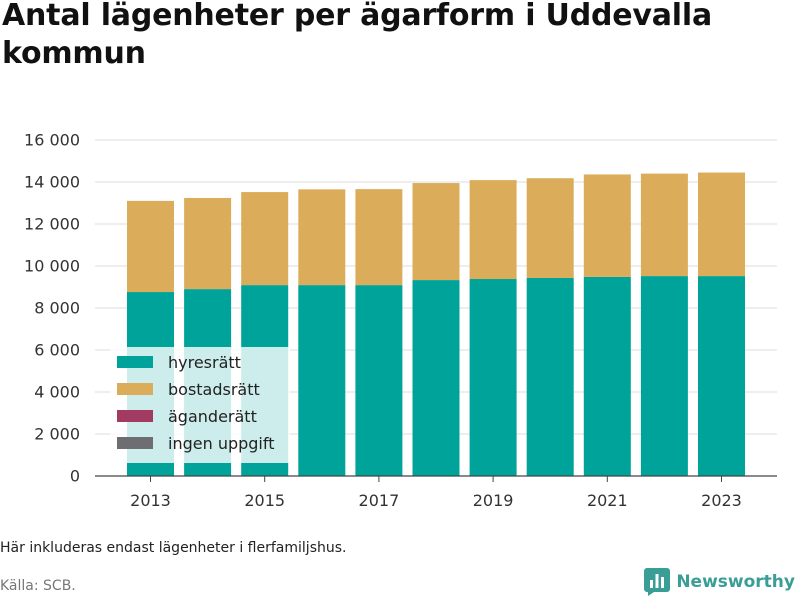 The height and width of the screenshot is (600, 800). Describe the element at coordinates (57, 434) in the screenshot. I see `y-tick-label: 2 000` at that location.